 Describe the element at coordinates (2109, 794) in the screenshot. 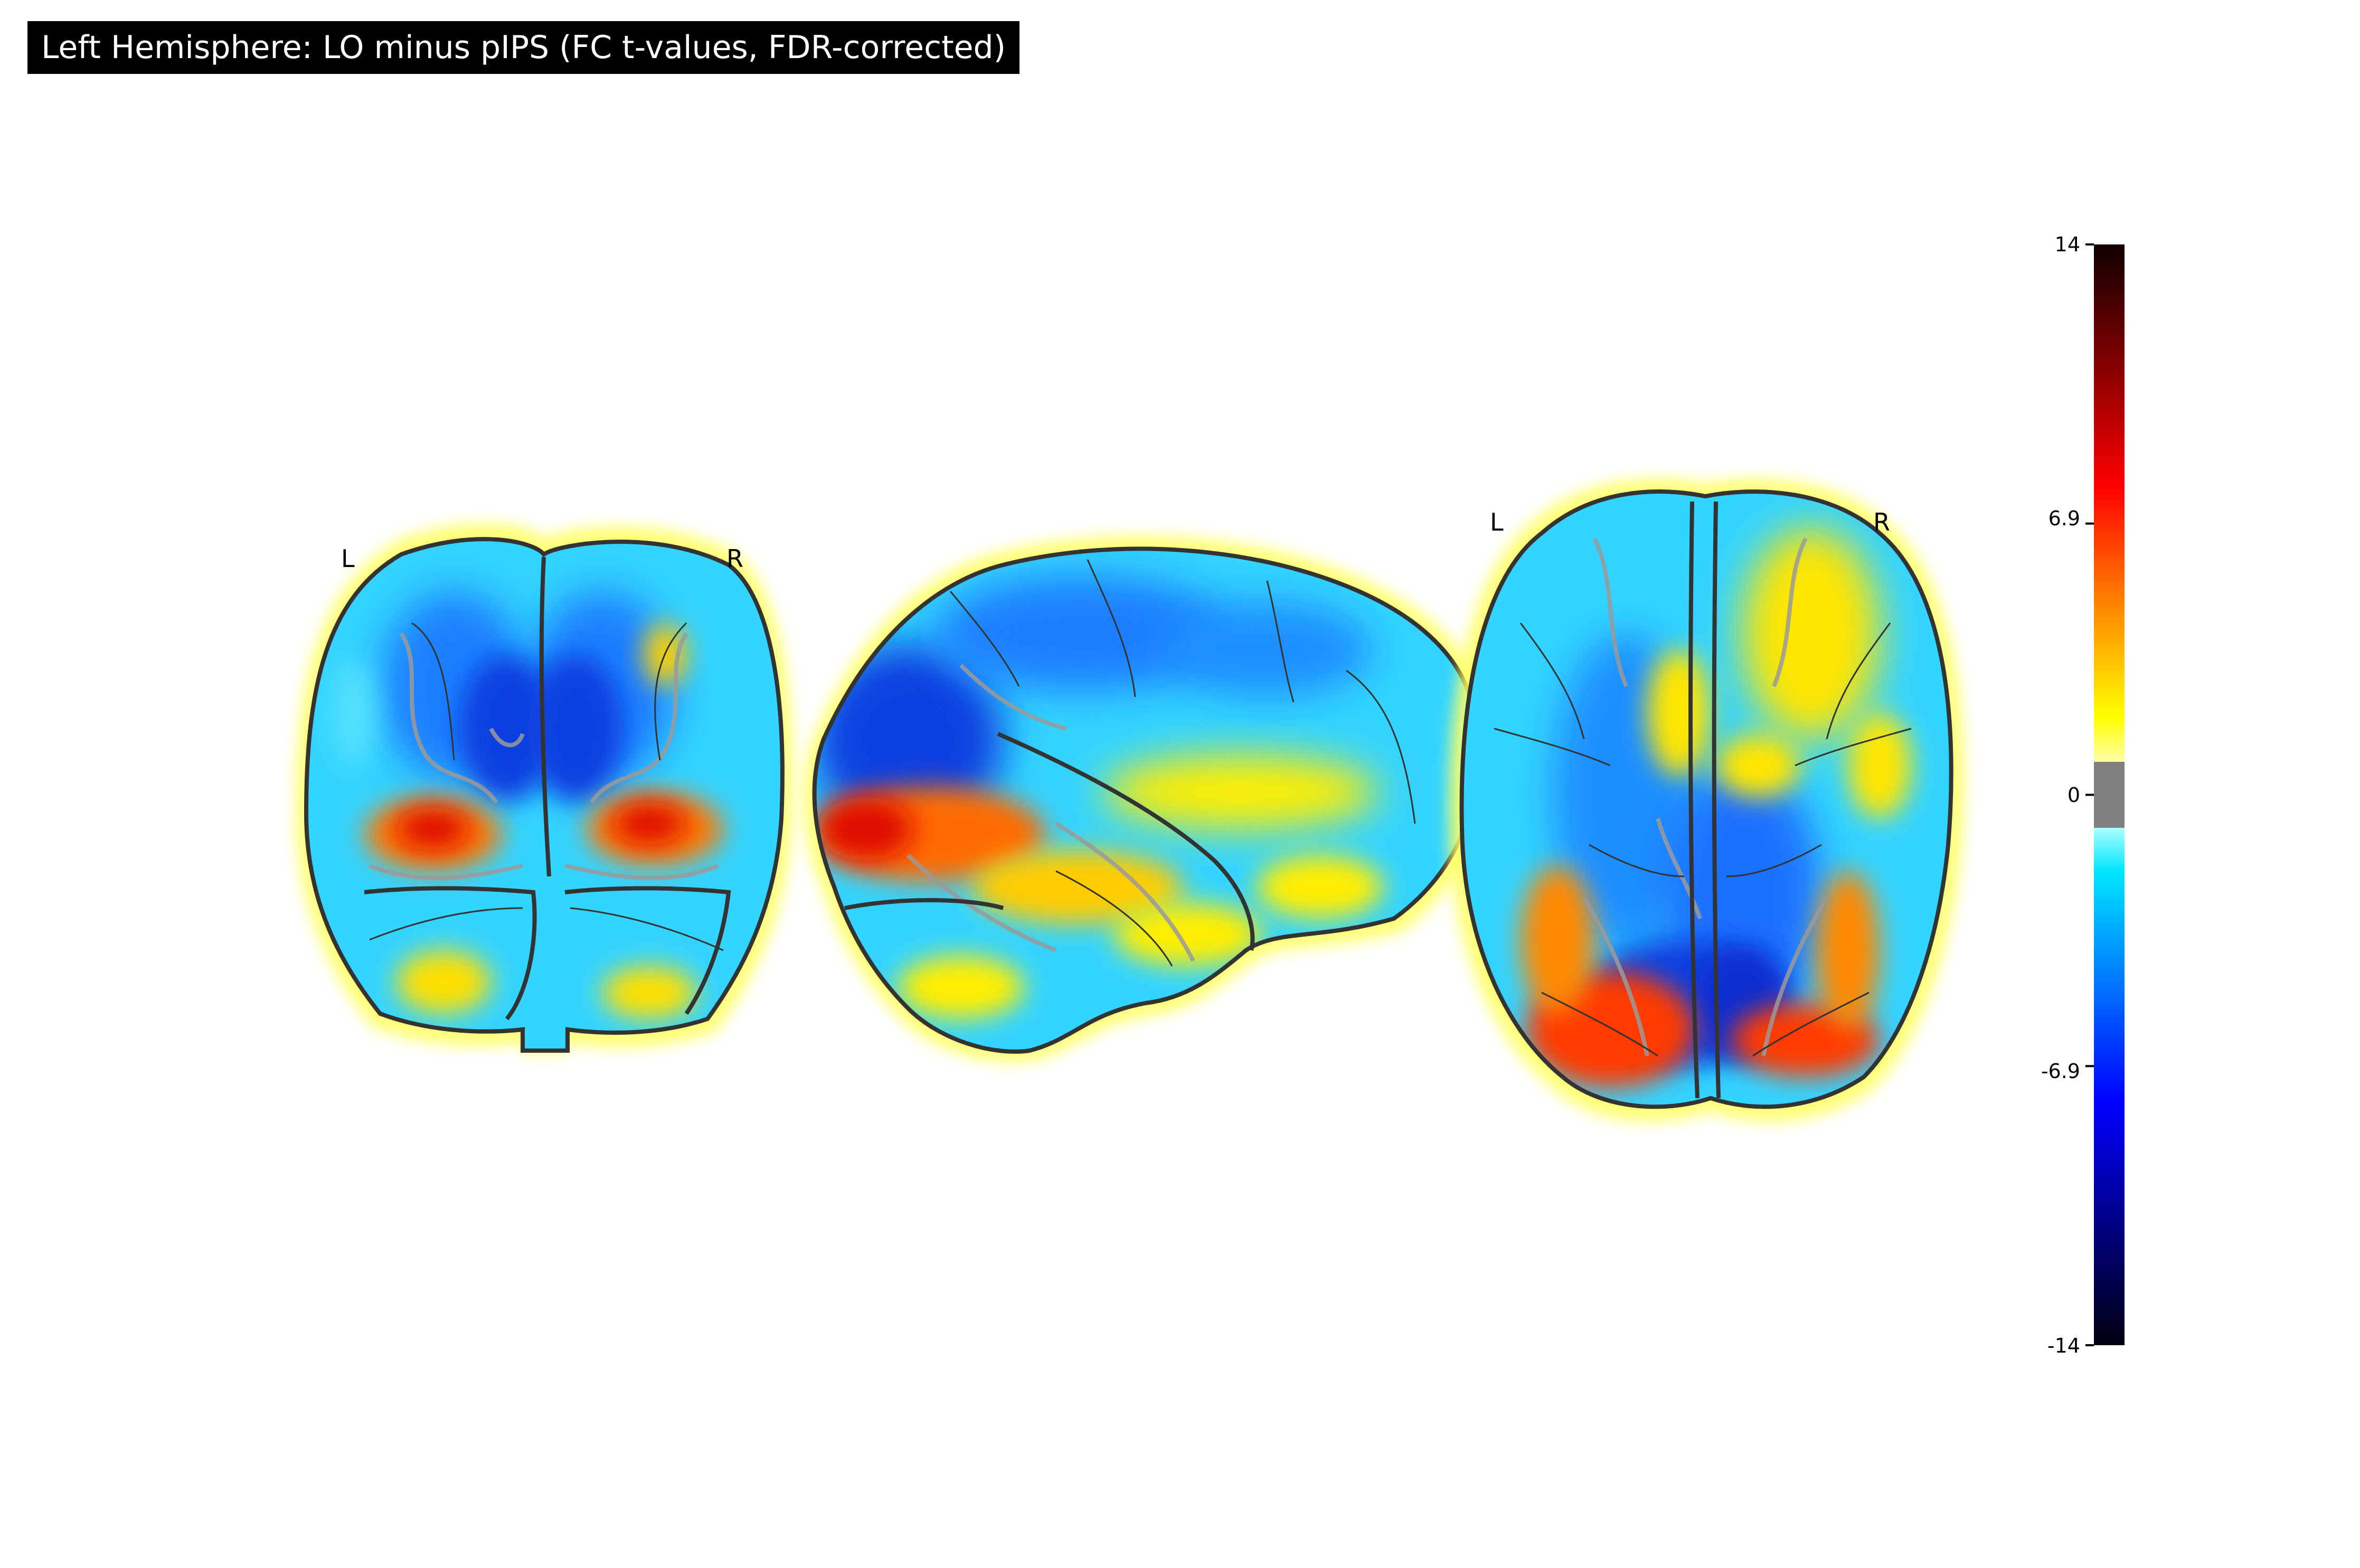

I see `colorbar-gradient` at that location.